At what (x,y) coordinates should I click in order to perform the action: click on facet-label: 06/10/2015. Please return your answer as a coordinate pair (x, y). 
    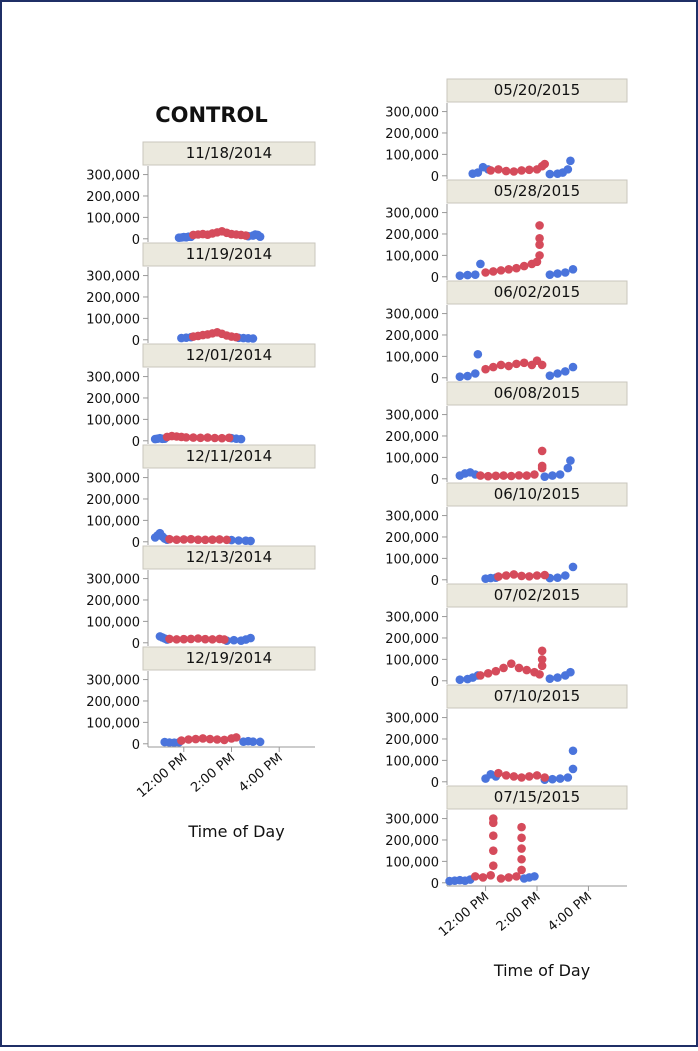
    Looking at the image, I should click on (537, 494).